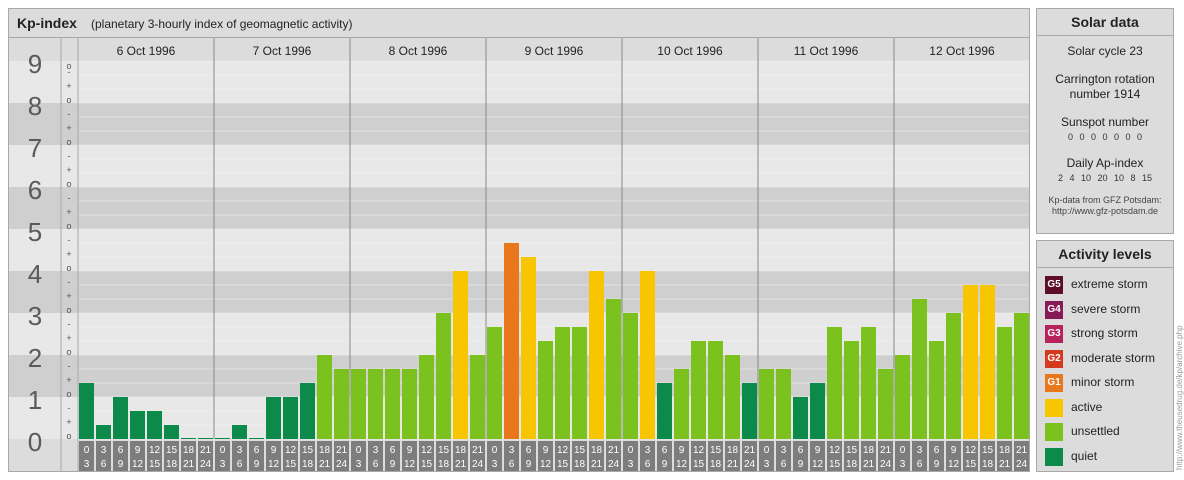 This screenshot has width=1184, height=480. What do you see at coordinates (597, 464) in the screenshot?
I see `interval-end-label: 21` at bounding box center [597, 464].